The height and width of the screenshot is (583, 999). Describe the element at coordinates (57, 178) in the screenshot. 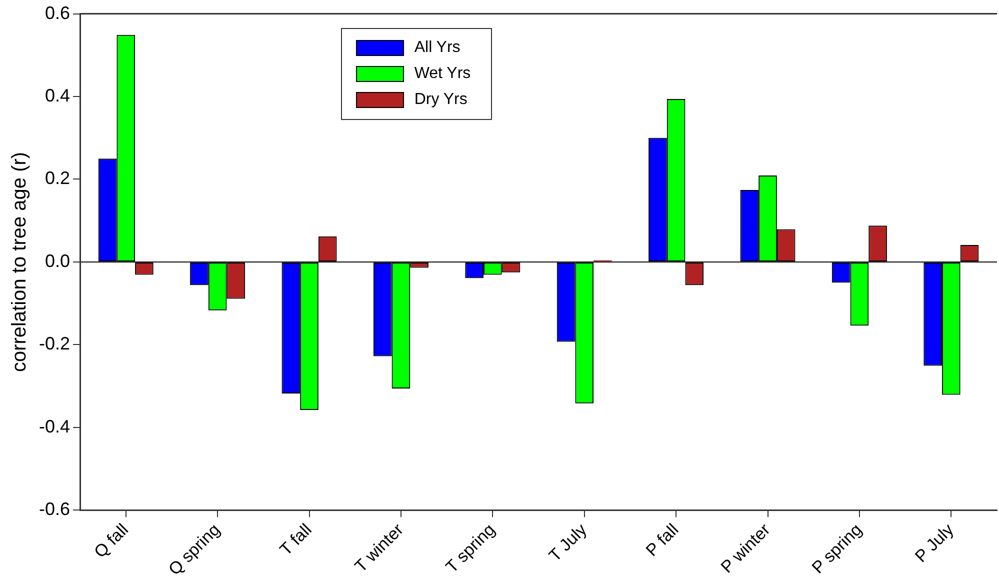

I see `y-tick-label: 0.2` at that location.